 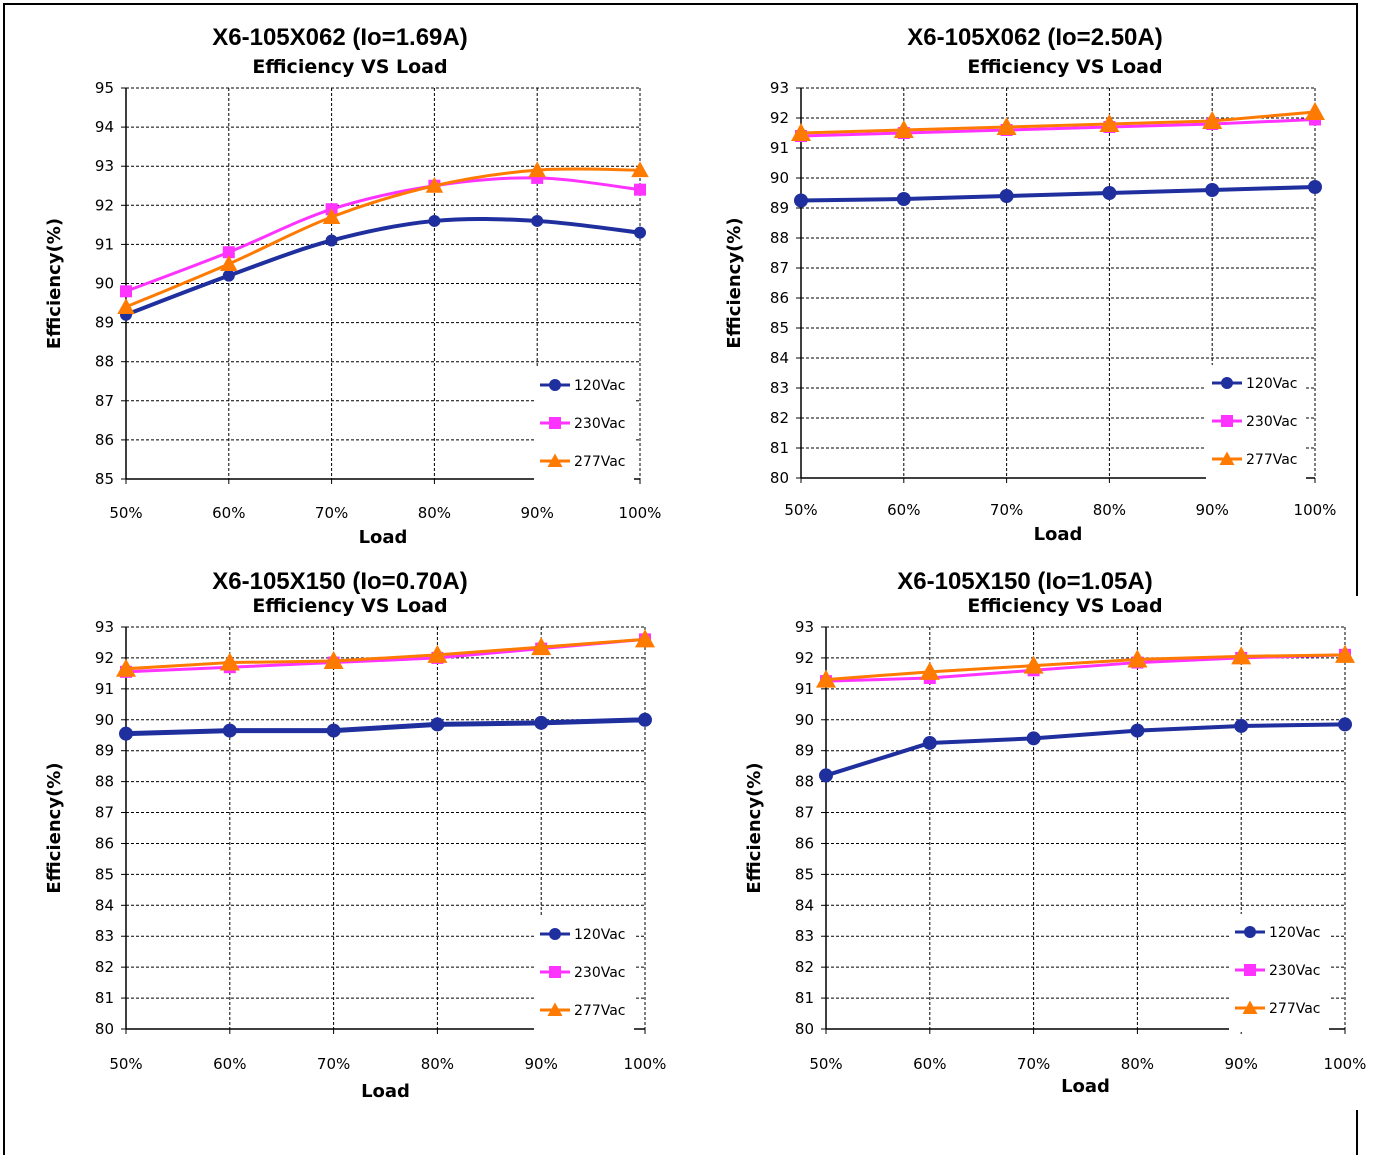 I want to click on series-120Vac, so click(x=385, y=726).